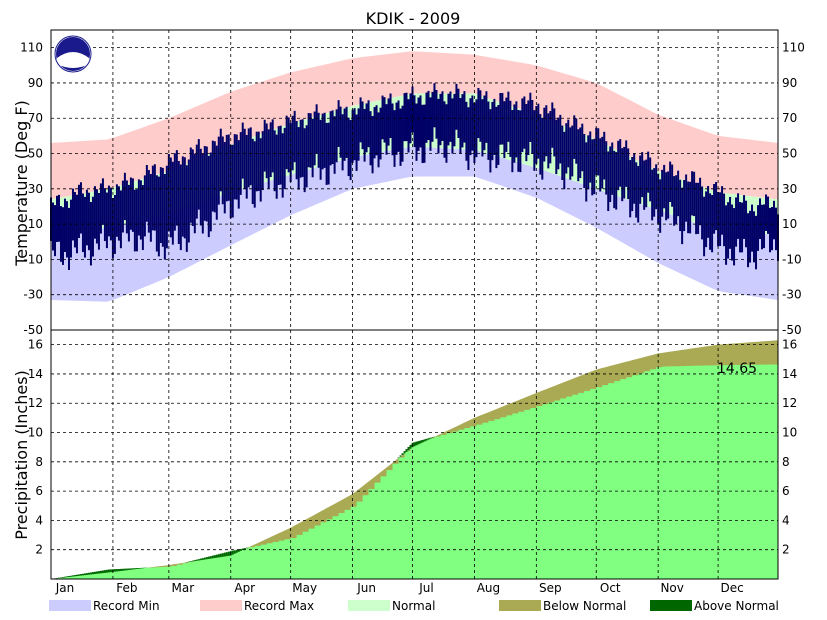  I want to click on y-tick-label: -30, so click(33, 295).